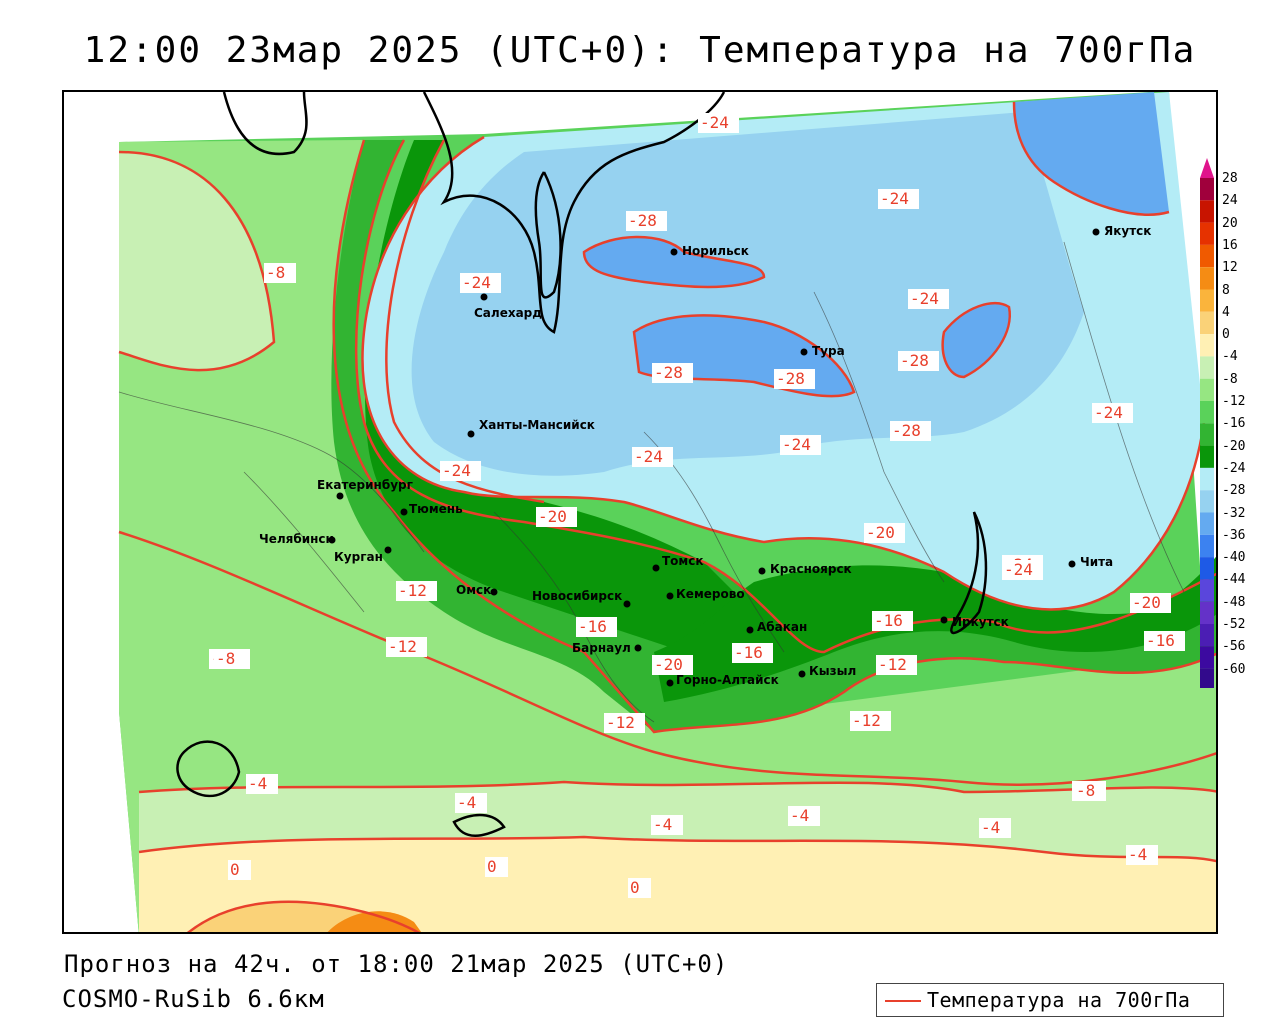  What do you see at coordinates (1121, 231) in the screenshot?
I see `city-yakutsk: Якутск` at bounding box center [1121, 231].